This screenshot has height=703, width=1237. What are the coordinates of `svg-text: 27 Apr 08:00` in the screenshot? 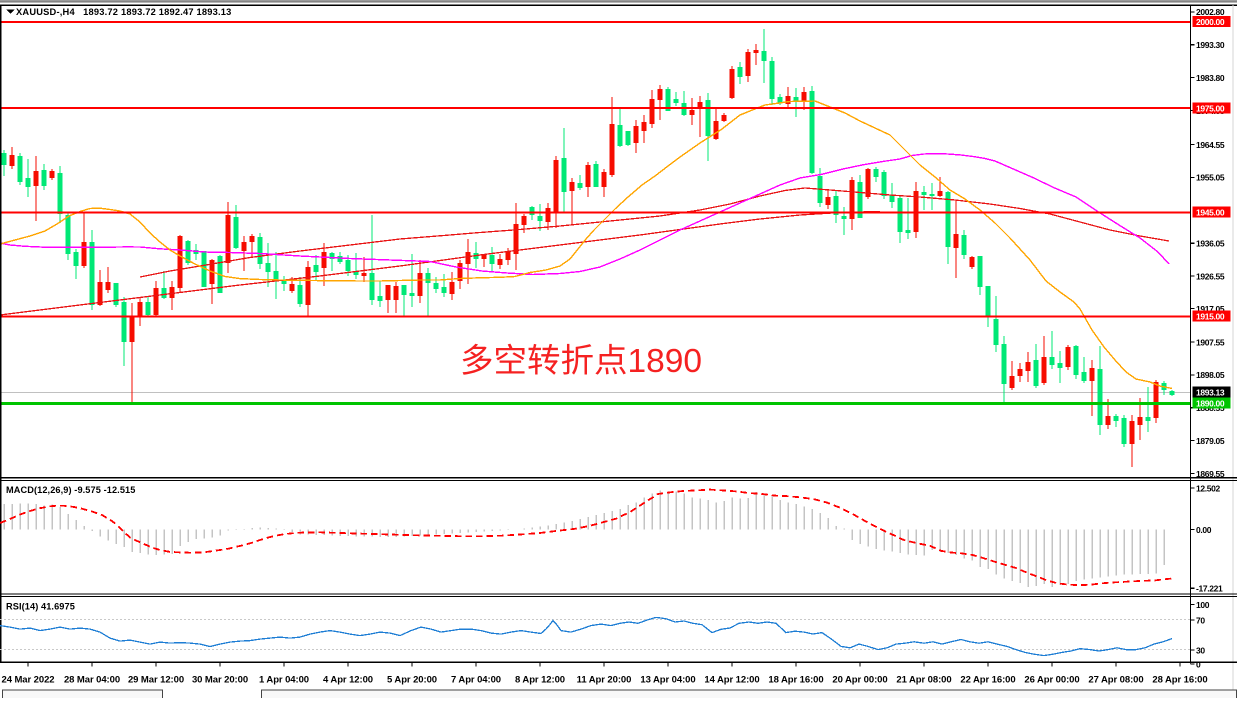 It's located at (1115, 680).